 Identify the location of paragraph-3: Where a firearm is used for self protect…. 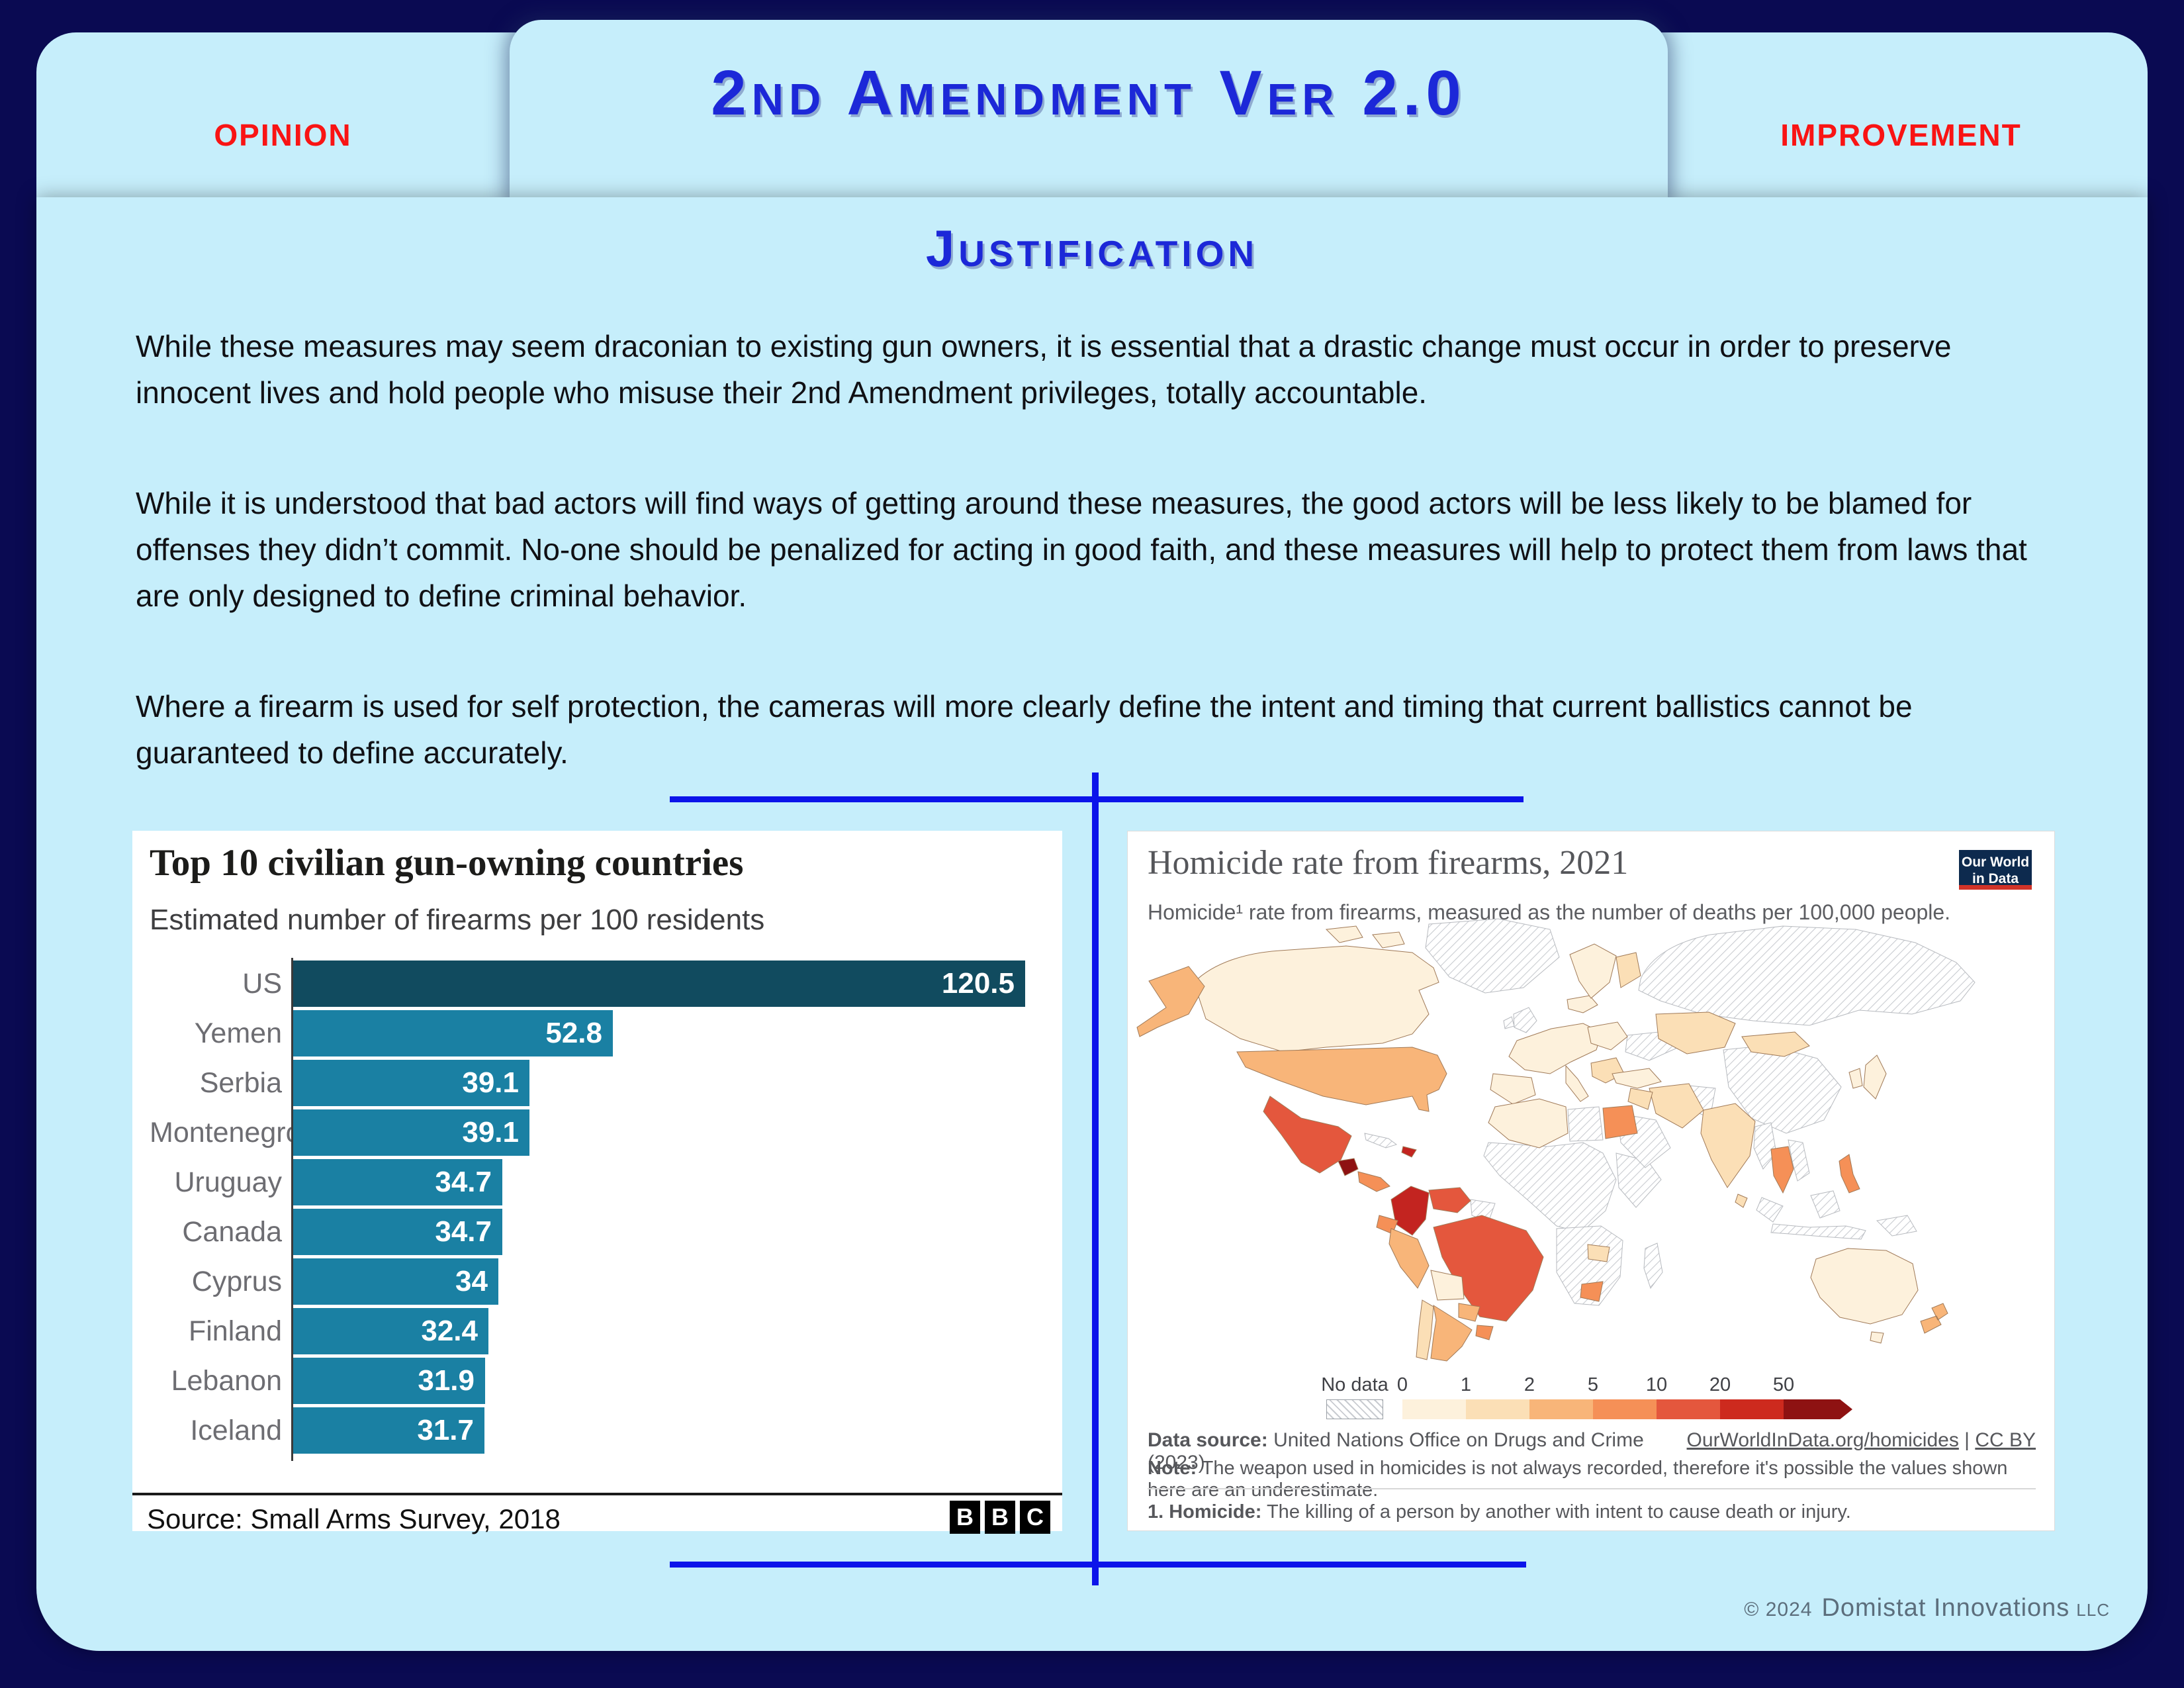
(1024, 729).